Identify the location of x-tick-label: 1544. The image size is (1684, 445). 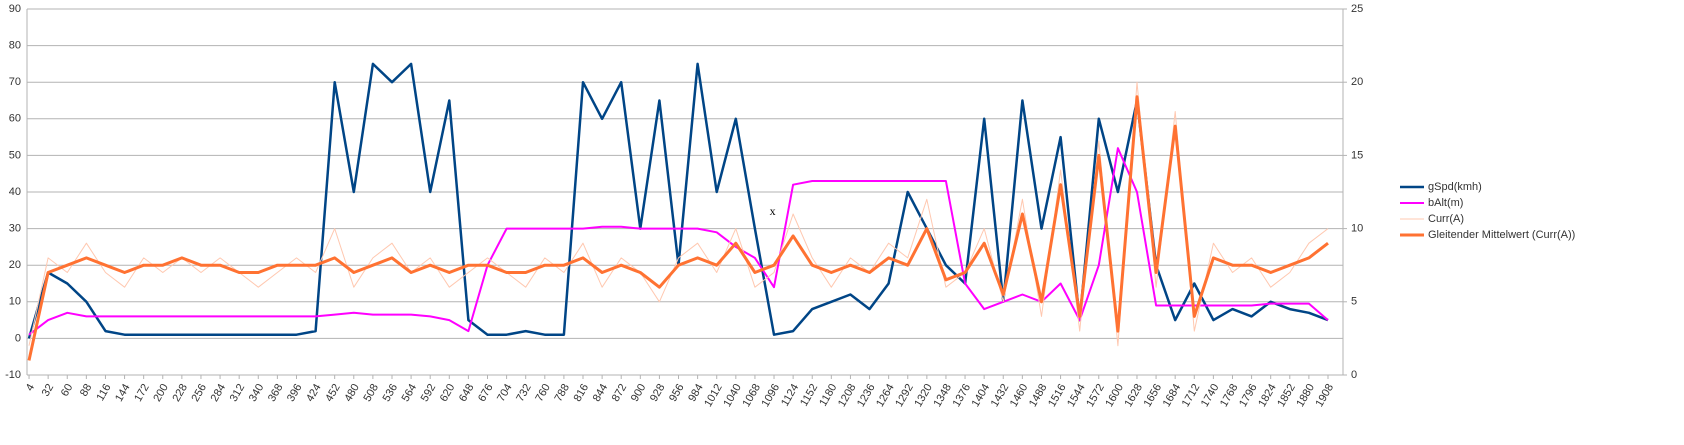
(1076, 395).